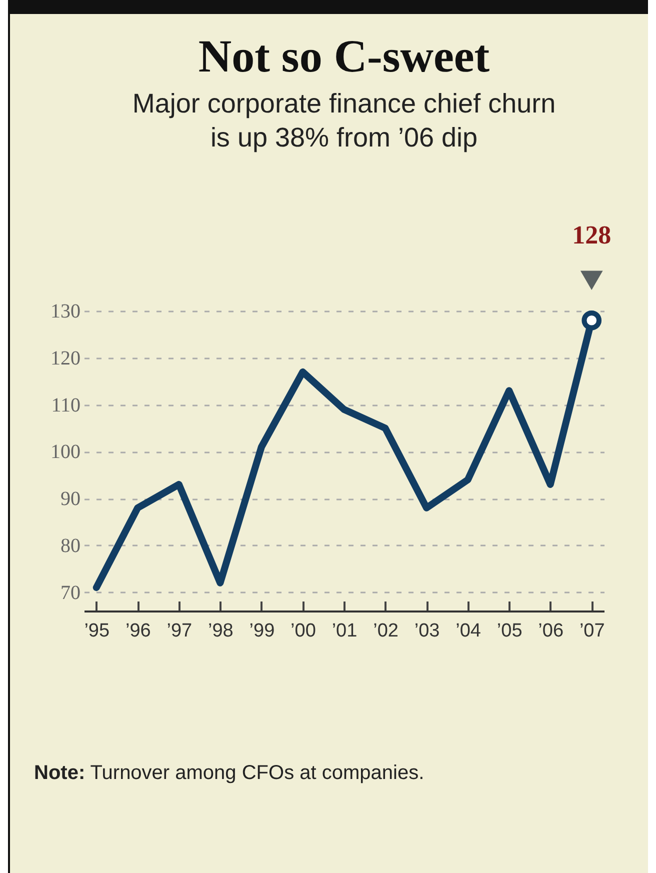  I want to click on x-tick-label: ’96, so click(138, 631).